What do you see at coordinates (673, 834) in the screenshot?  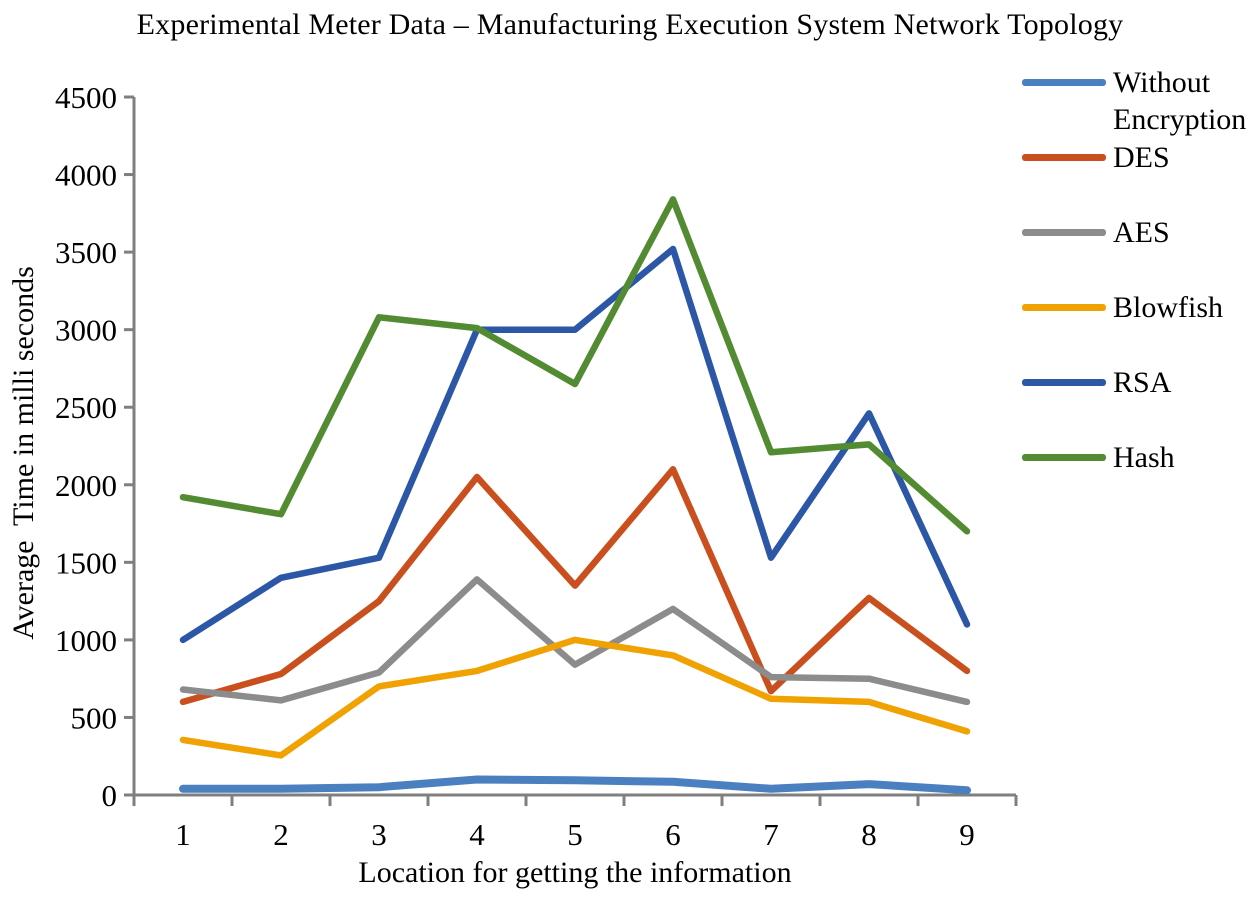 I see `x-tick-label: 6` at bounding box center [673, 834].